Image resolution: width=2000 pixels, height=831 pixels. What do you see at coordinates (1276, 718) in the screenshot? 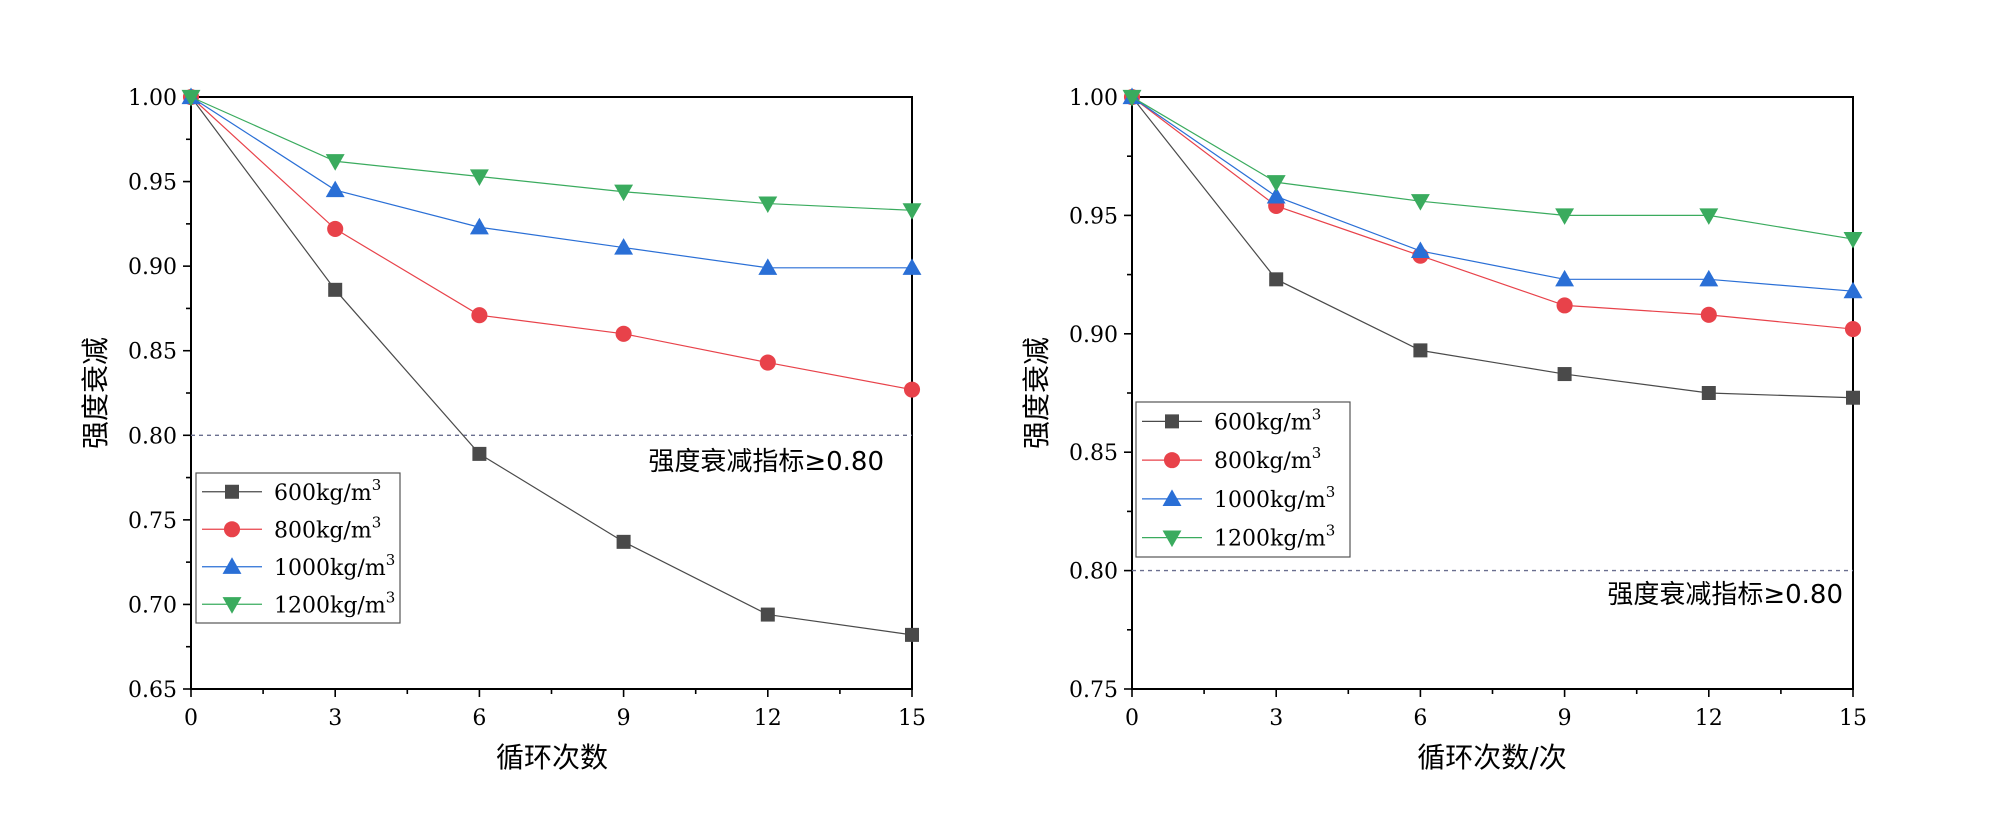
I see `x-tick-label: 3` at bounding box center [1276, 718].